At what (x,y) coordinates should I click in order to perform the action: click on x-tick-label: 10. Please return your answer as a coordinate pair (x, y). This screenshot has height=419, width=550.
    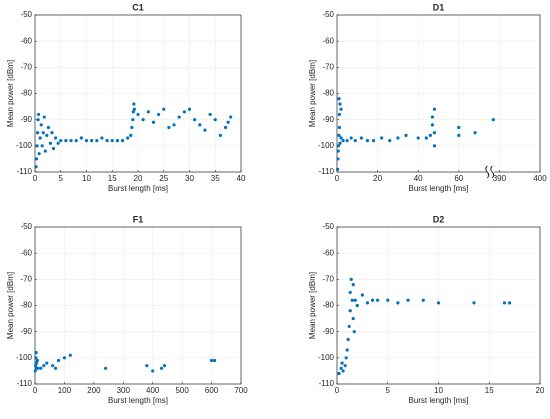
    Looking at the image, I should click on (86, 178).